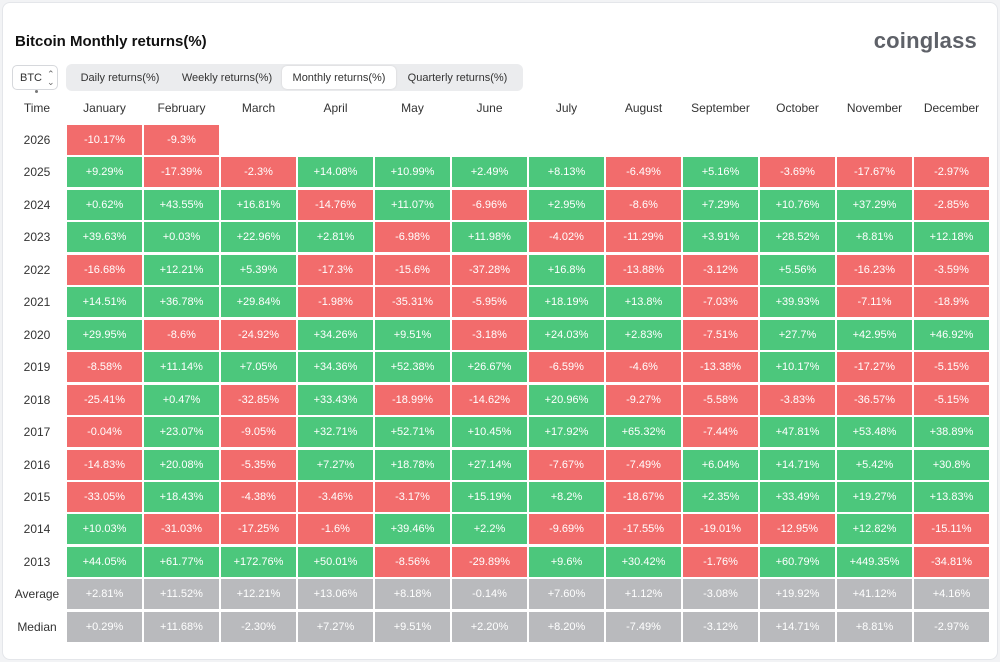 The height and width of the screenshot is (662, 1000). Describe the element at coordinates (258, 302) in the screenshot. I see `return-cell: +29.84%` at that location.